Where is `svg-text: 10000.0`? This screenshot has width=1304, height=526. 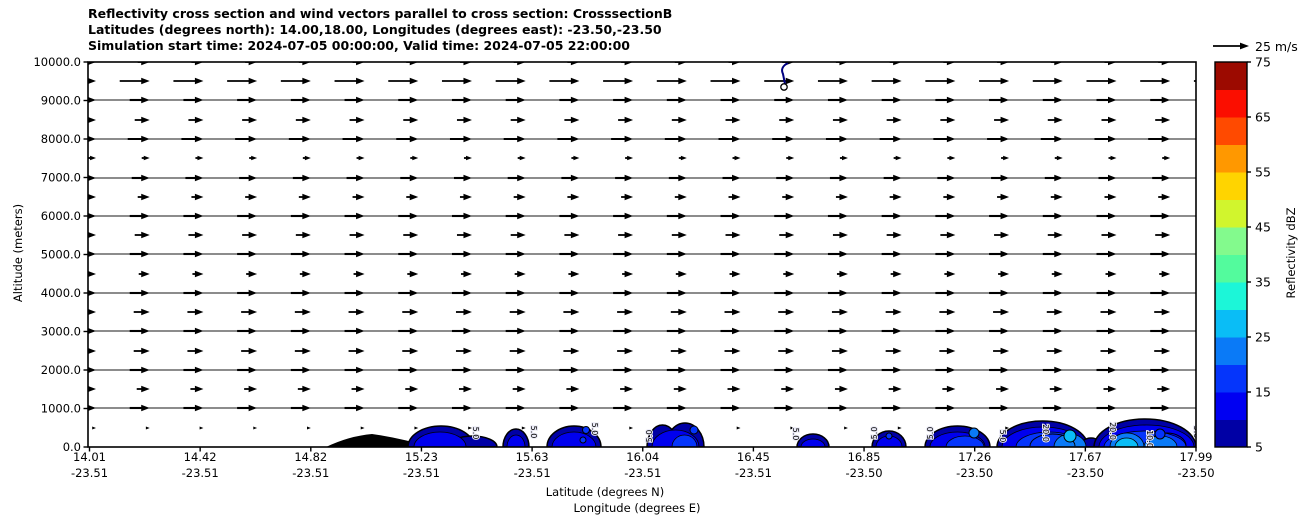 svg-text: 10000.0 is located at coordinates (57, 62).